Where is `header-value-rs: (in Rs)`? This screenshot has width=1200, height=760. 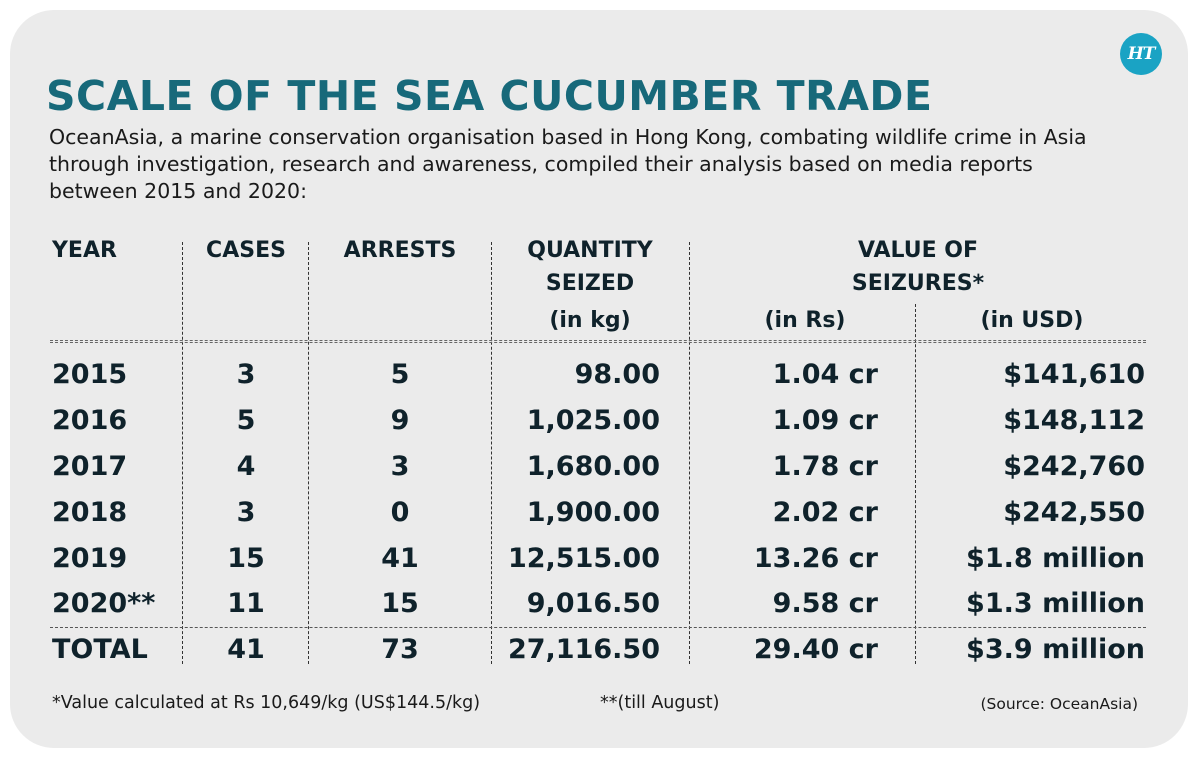
header-value-rs: (in Rs) is located at coordinates (805, 320).